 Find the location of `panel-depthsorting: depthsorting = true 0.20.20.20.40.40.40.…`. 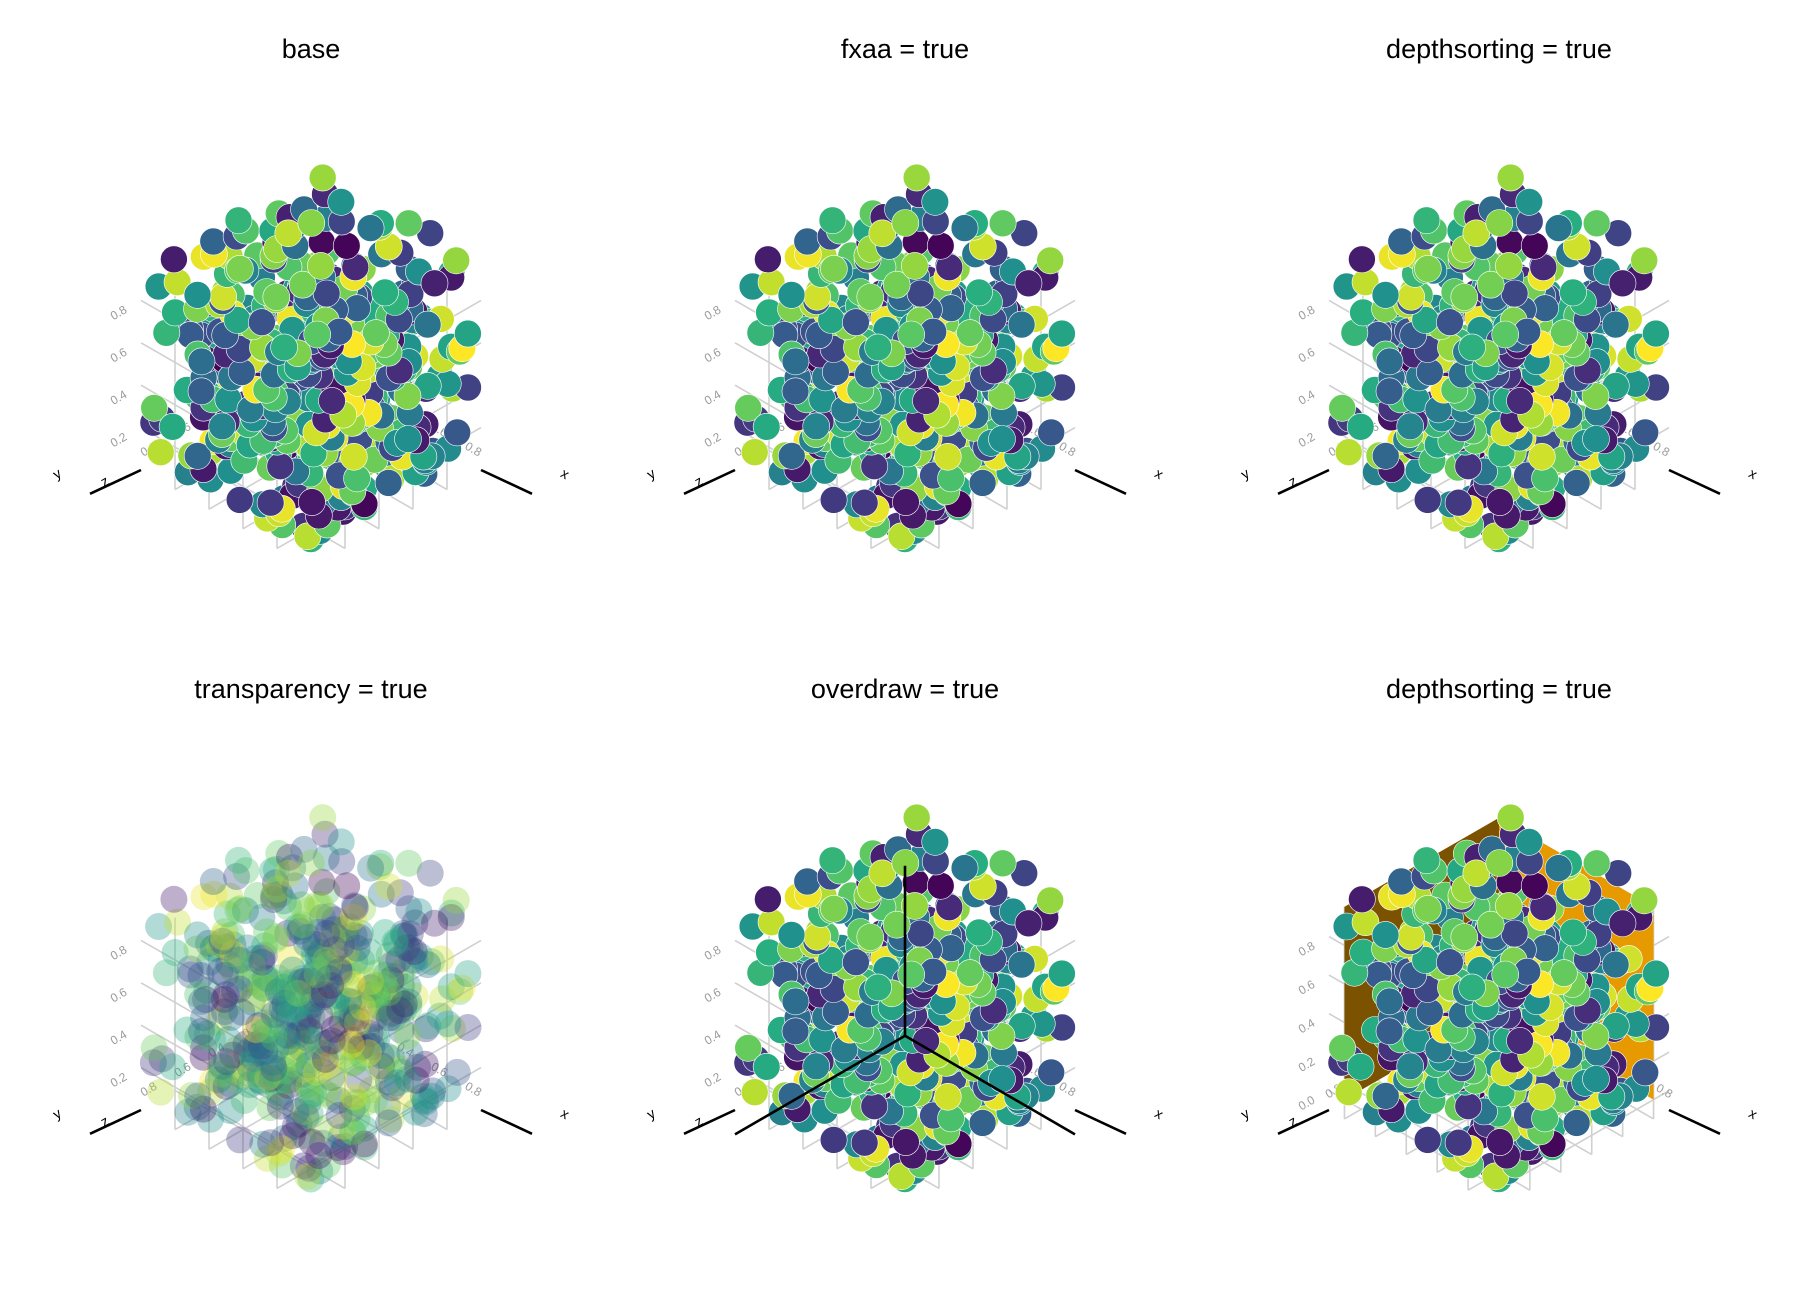

panel-depthsorting: depthsorting = true 0.20.20.20.40.40.40.… is located at coordinates (1499, 293).